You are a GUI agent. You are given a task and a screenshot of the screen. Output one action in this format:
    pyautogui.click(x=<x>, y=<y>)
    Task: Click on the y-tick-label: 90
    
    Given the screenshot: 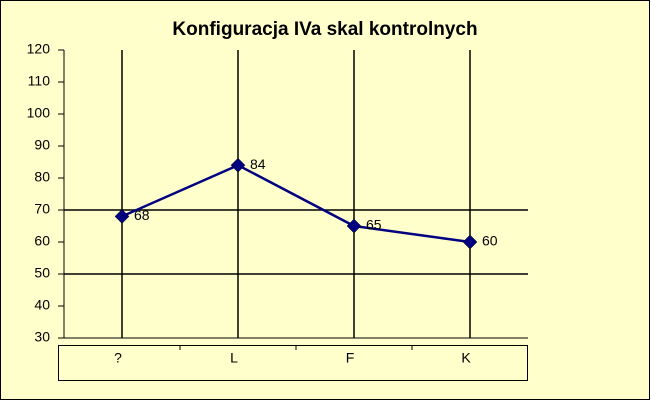 What is the action you would take?
    pyautogui.click(x=42, y=145)
    